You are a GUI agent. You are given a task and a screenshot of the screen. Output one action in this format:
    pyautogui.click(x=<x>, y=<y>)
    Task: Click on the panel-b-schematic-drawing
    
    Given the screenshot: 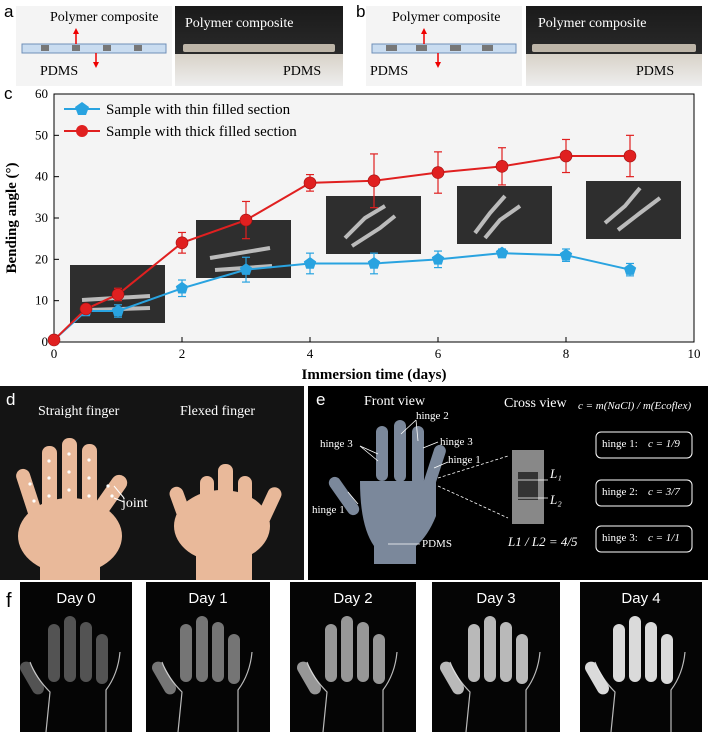 What is the action you would take?
    pyautogui.click(x=444, y=48)
    